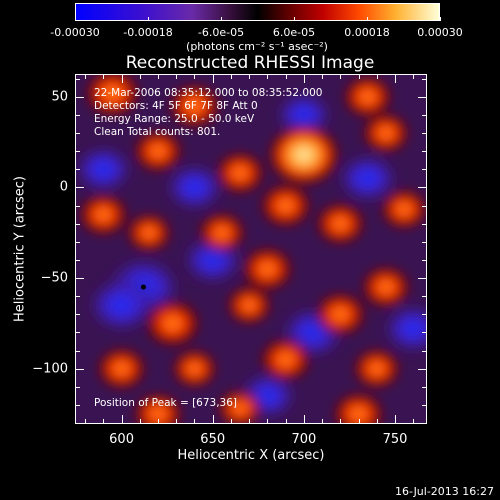 This screenshot has height=500, width=500. Describe the element at coordinates (20, 249) in the screenshot. I see `y-axis-label: Heliocentric Y (arcsec)` at that location.